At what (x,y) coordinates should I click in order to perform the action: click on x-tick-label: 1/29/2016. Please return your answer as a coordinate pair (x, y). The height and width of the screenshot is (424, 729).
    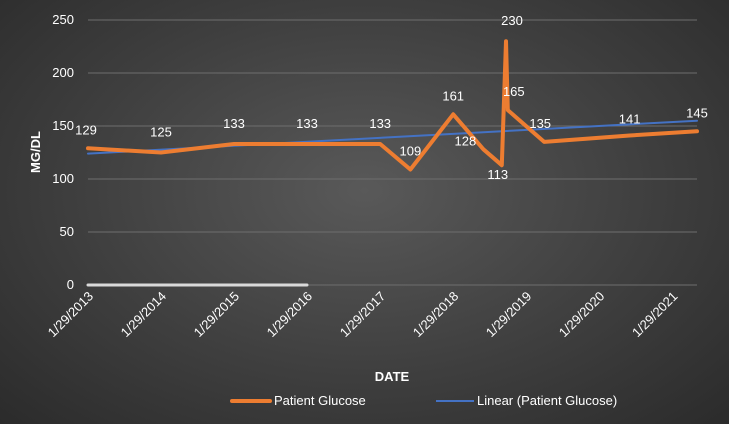
    Looking at the image, I should click on (290, 315).